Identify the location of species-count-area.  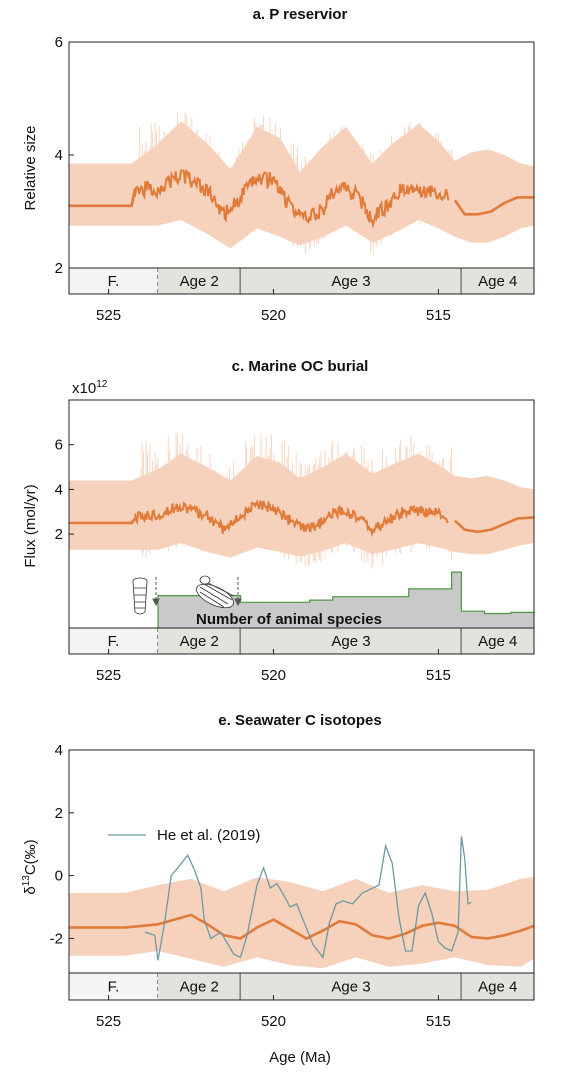
(346, 600).